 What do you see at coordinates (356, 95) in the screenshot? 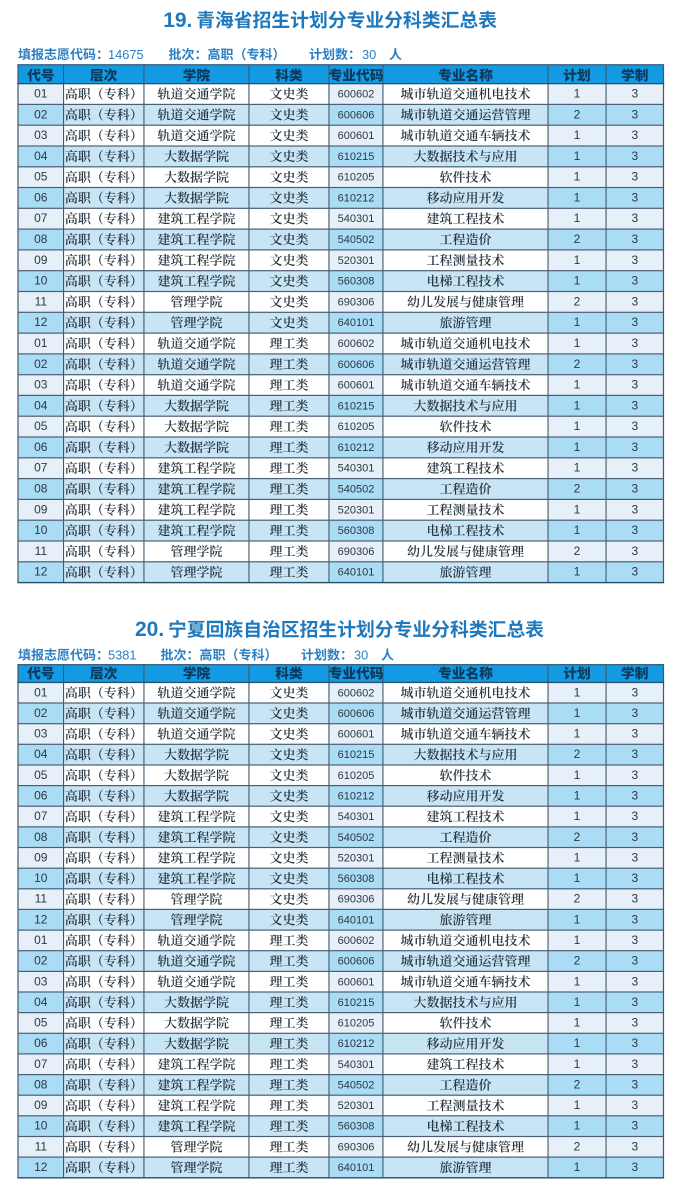
I see `svg-text: 600602` at bounding box center [356, 95].